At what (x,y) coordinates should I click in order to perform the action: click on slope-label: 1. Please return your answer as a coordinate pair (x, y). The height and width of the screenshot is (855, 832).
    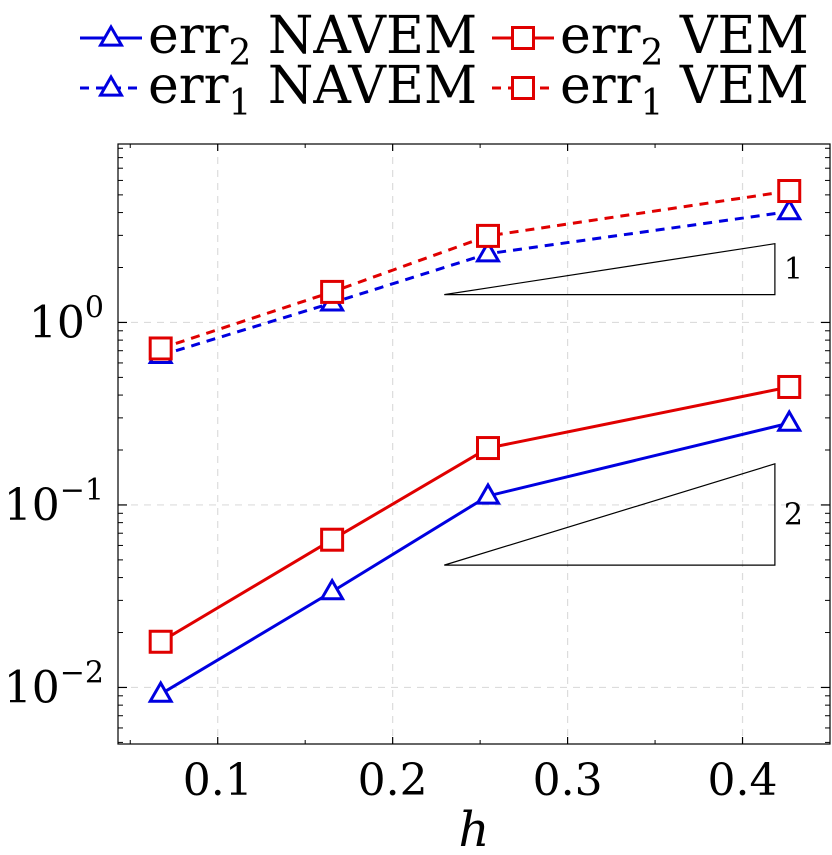
    Looking at the image, I should click on (793, 269).